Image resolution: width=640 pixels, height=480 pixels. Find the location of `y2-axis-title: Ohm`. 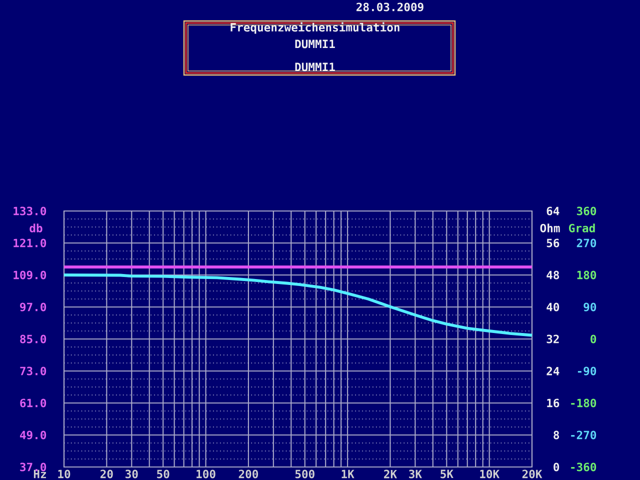

y2-axis-title: Ohm is located at coordinates (550, 228).